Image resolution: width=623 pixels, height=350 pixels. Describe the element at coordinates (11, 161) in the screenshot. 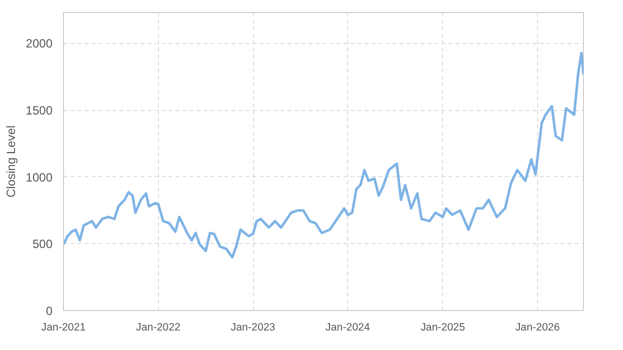

I see `y-axis-title: Closing Level` at that location.